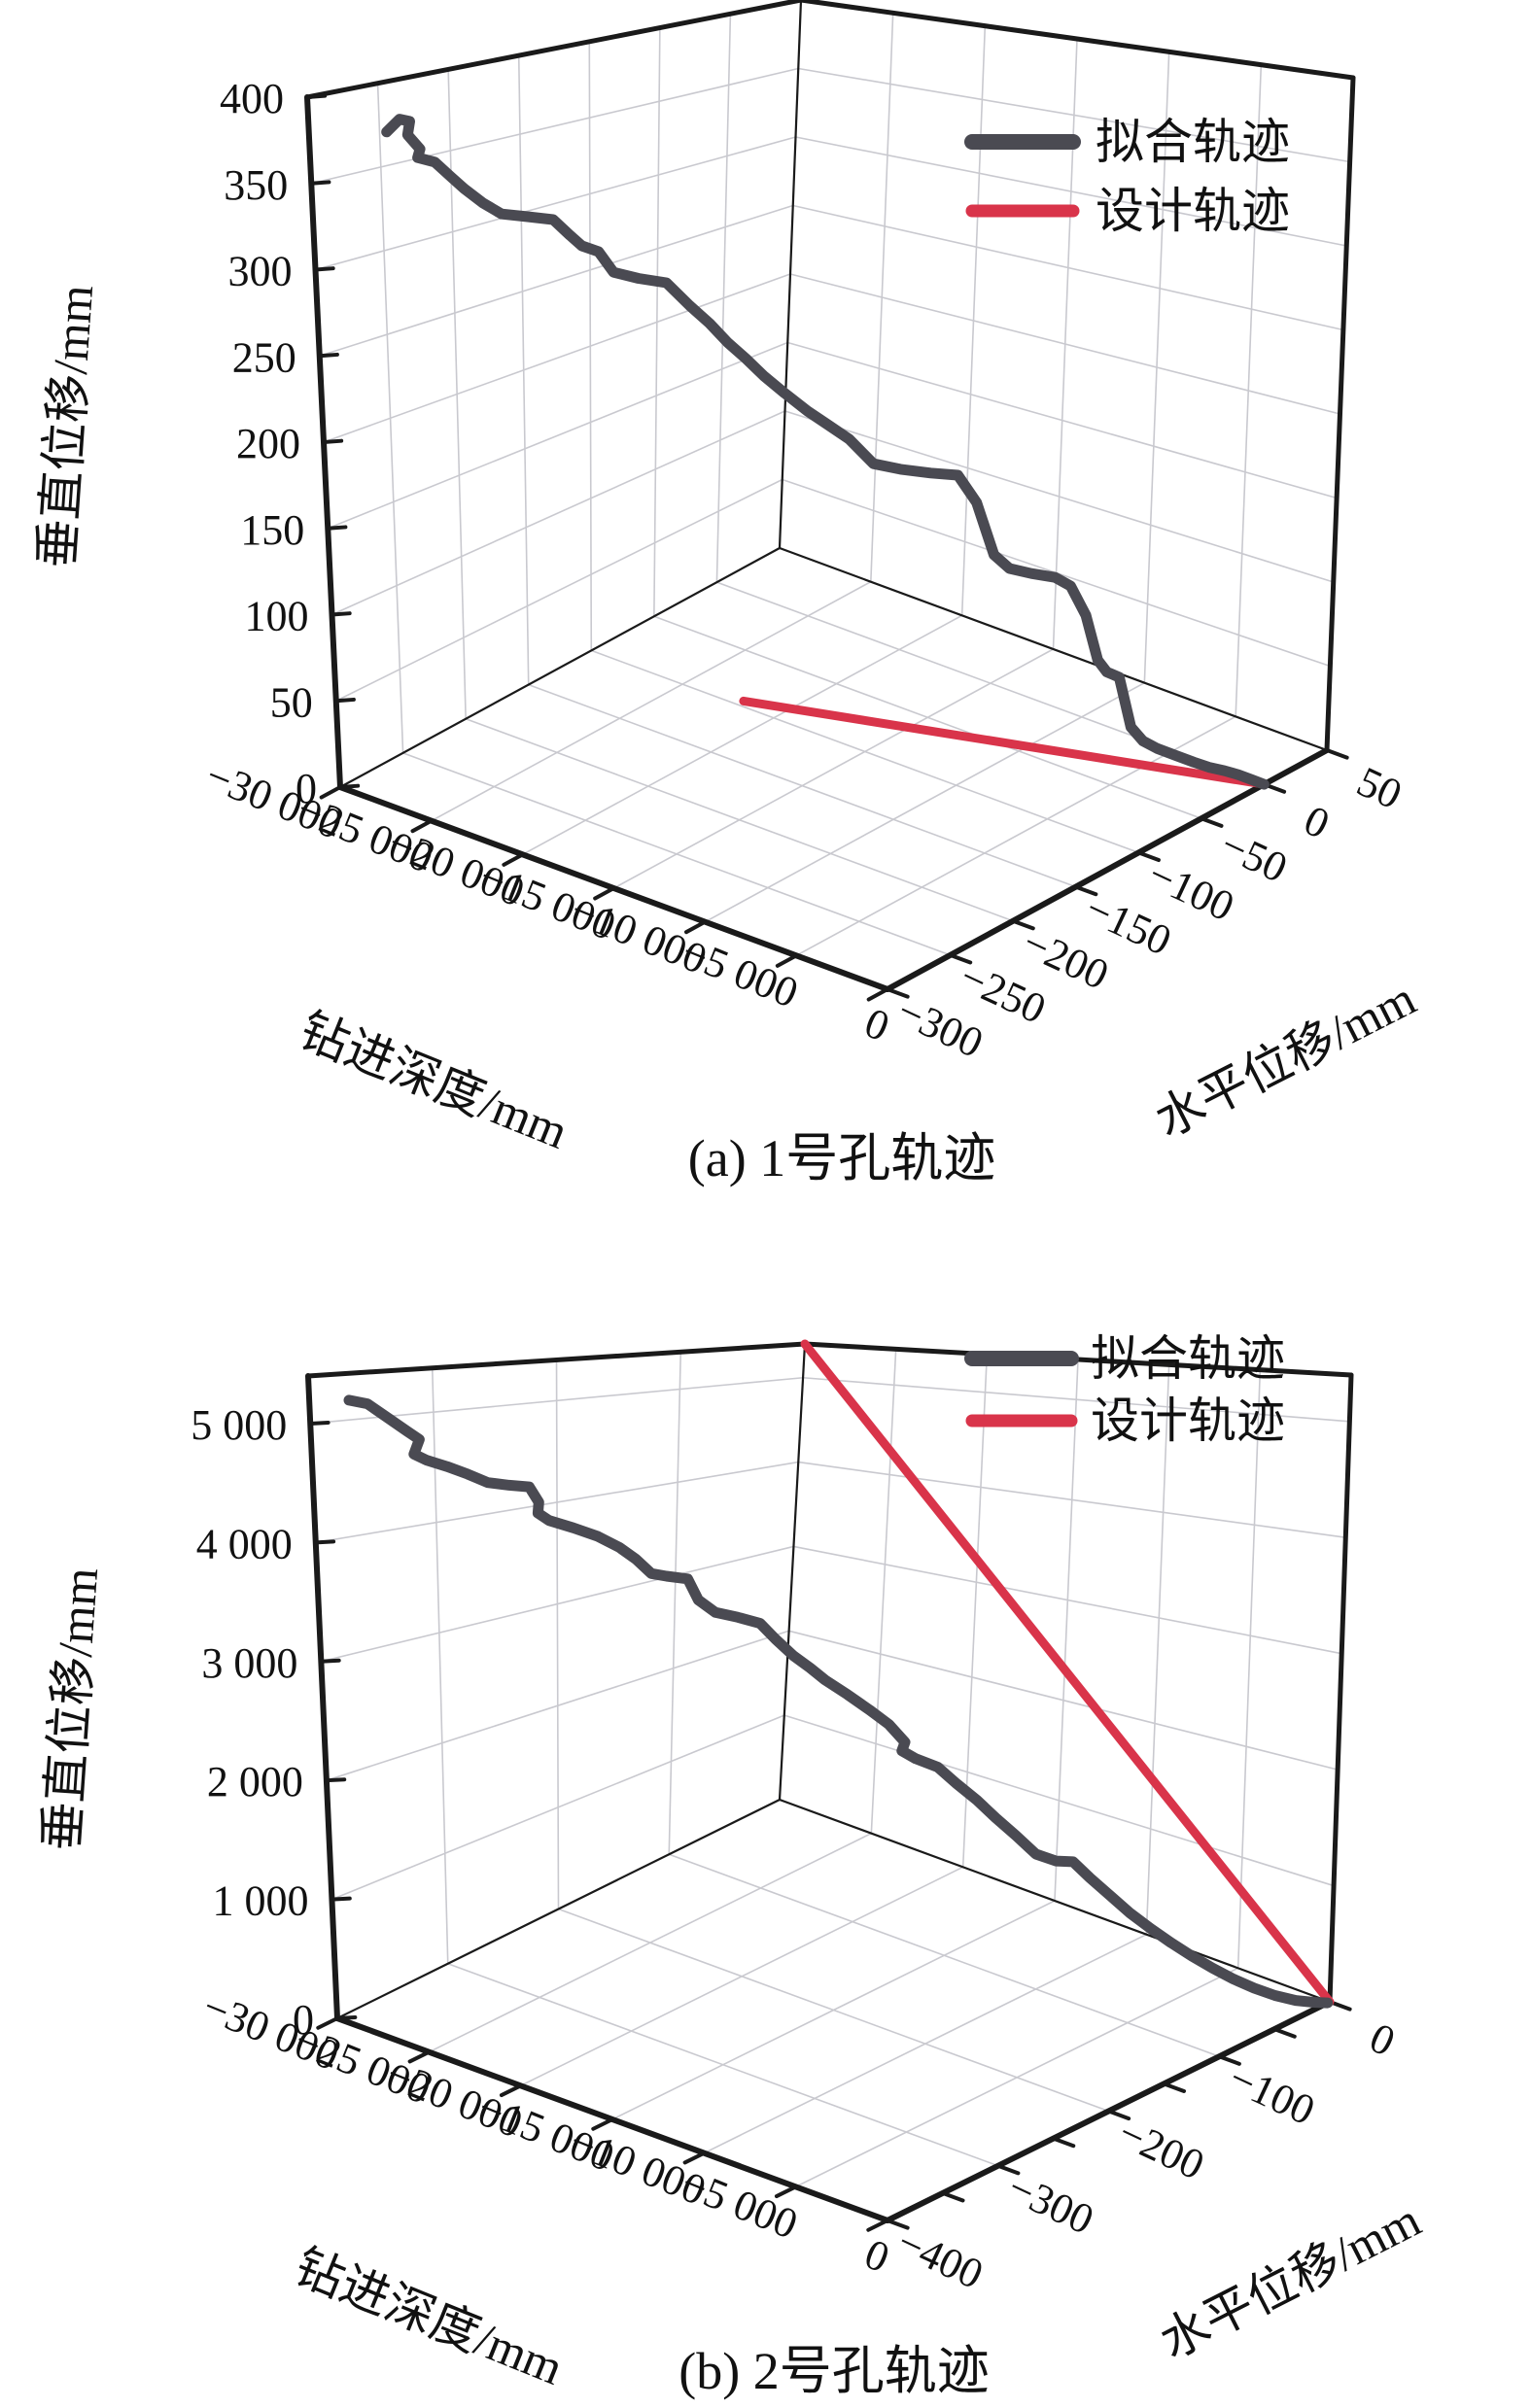 Image resolution: width=1531 pixels, height=2408 pixels. I want to click on y-tick-label: −300, so click(1050, 2204).